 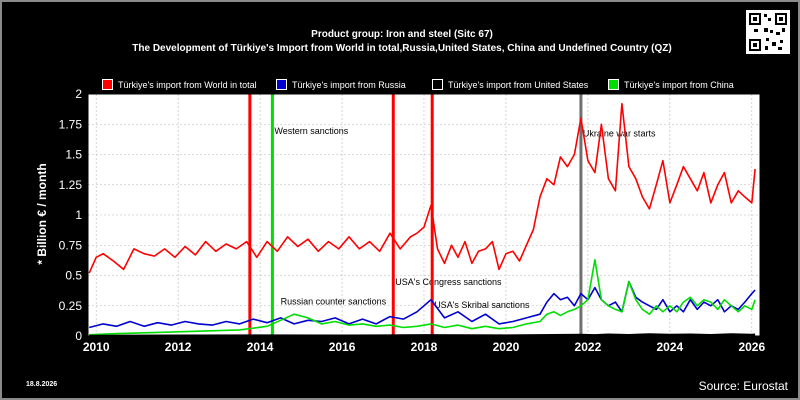 I want to click on x-tick-label: 2014, so click(x=260, y=347).